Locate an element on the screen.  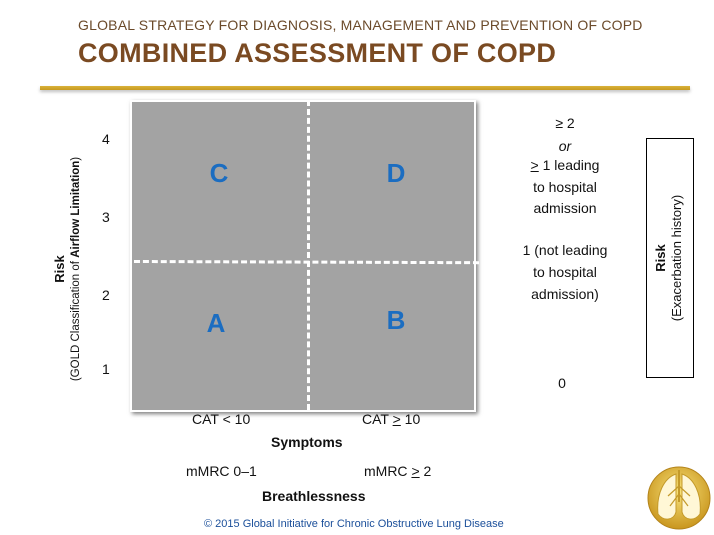
exacerbation-mid-line1: 1 (not leading is located at coordinates (565, 250).